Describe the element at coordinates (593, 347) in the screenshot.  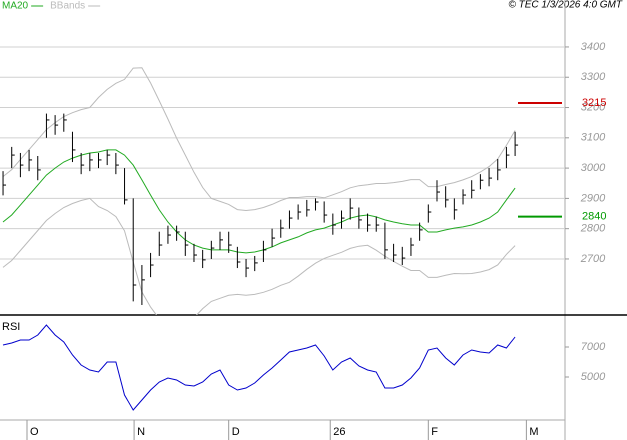
I see `y-tick-label: 7000` at that location.